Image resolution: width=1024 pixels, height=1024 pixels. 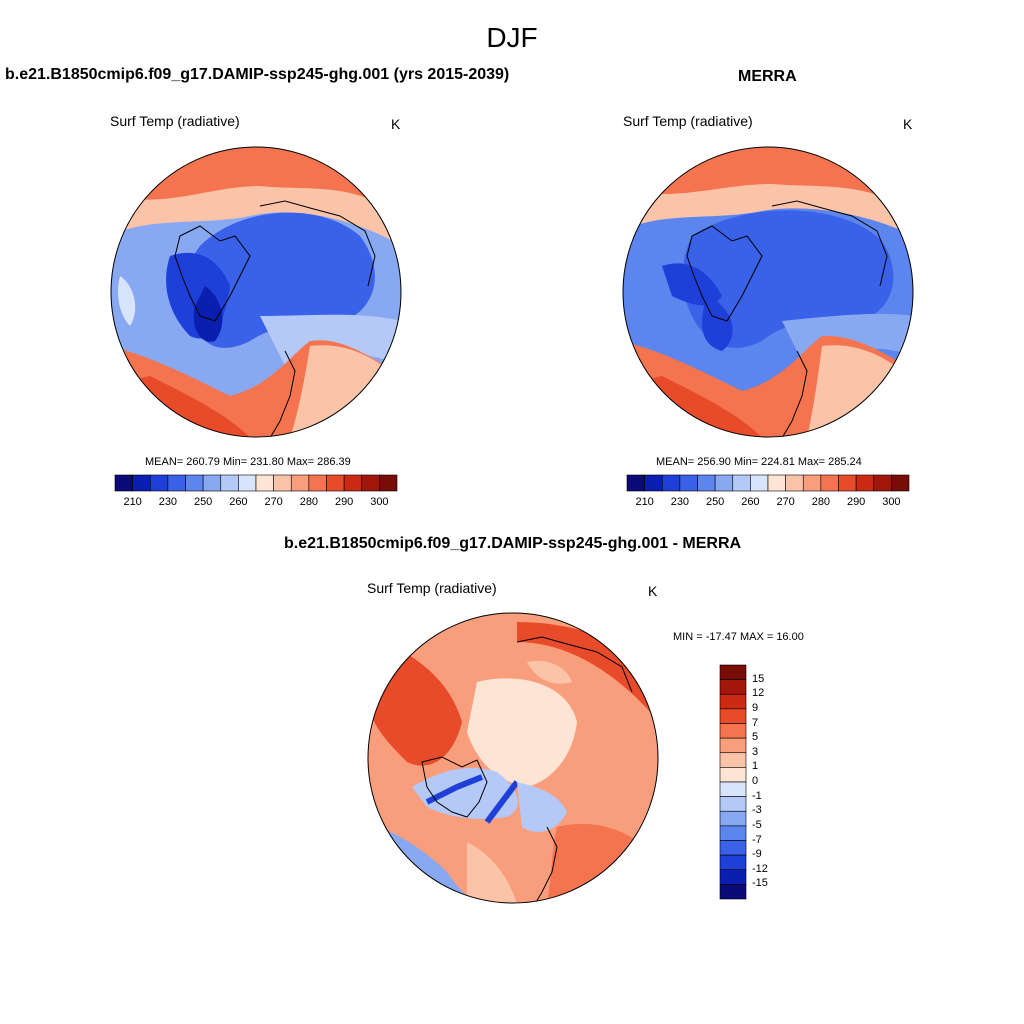 I want to click on figure-title: DJF, so click(x=512, y=37).